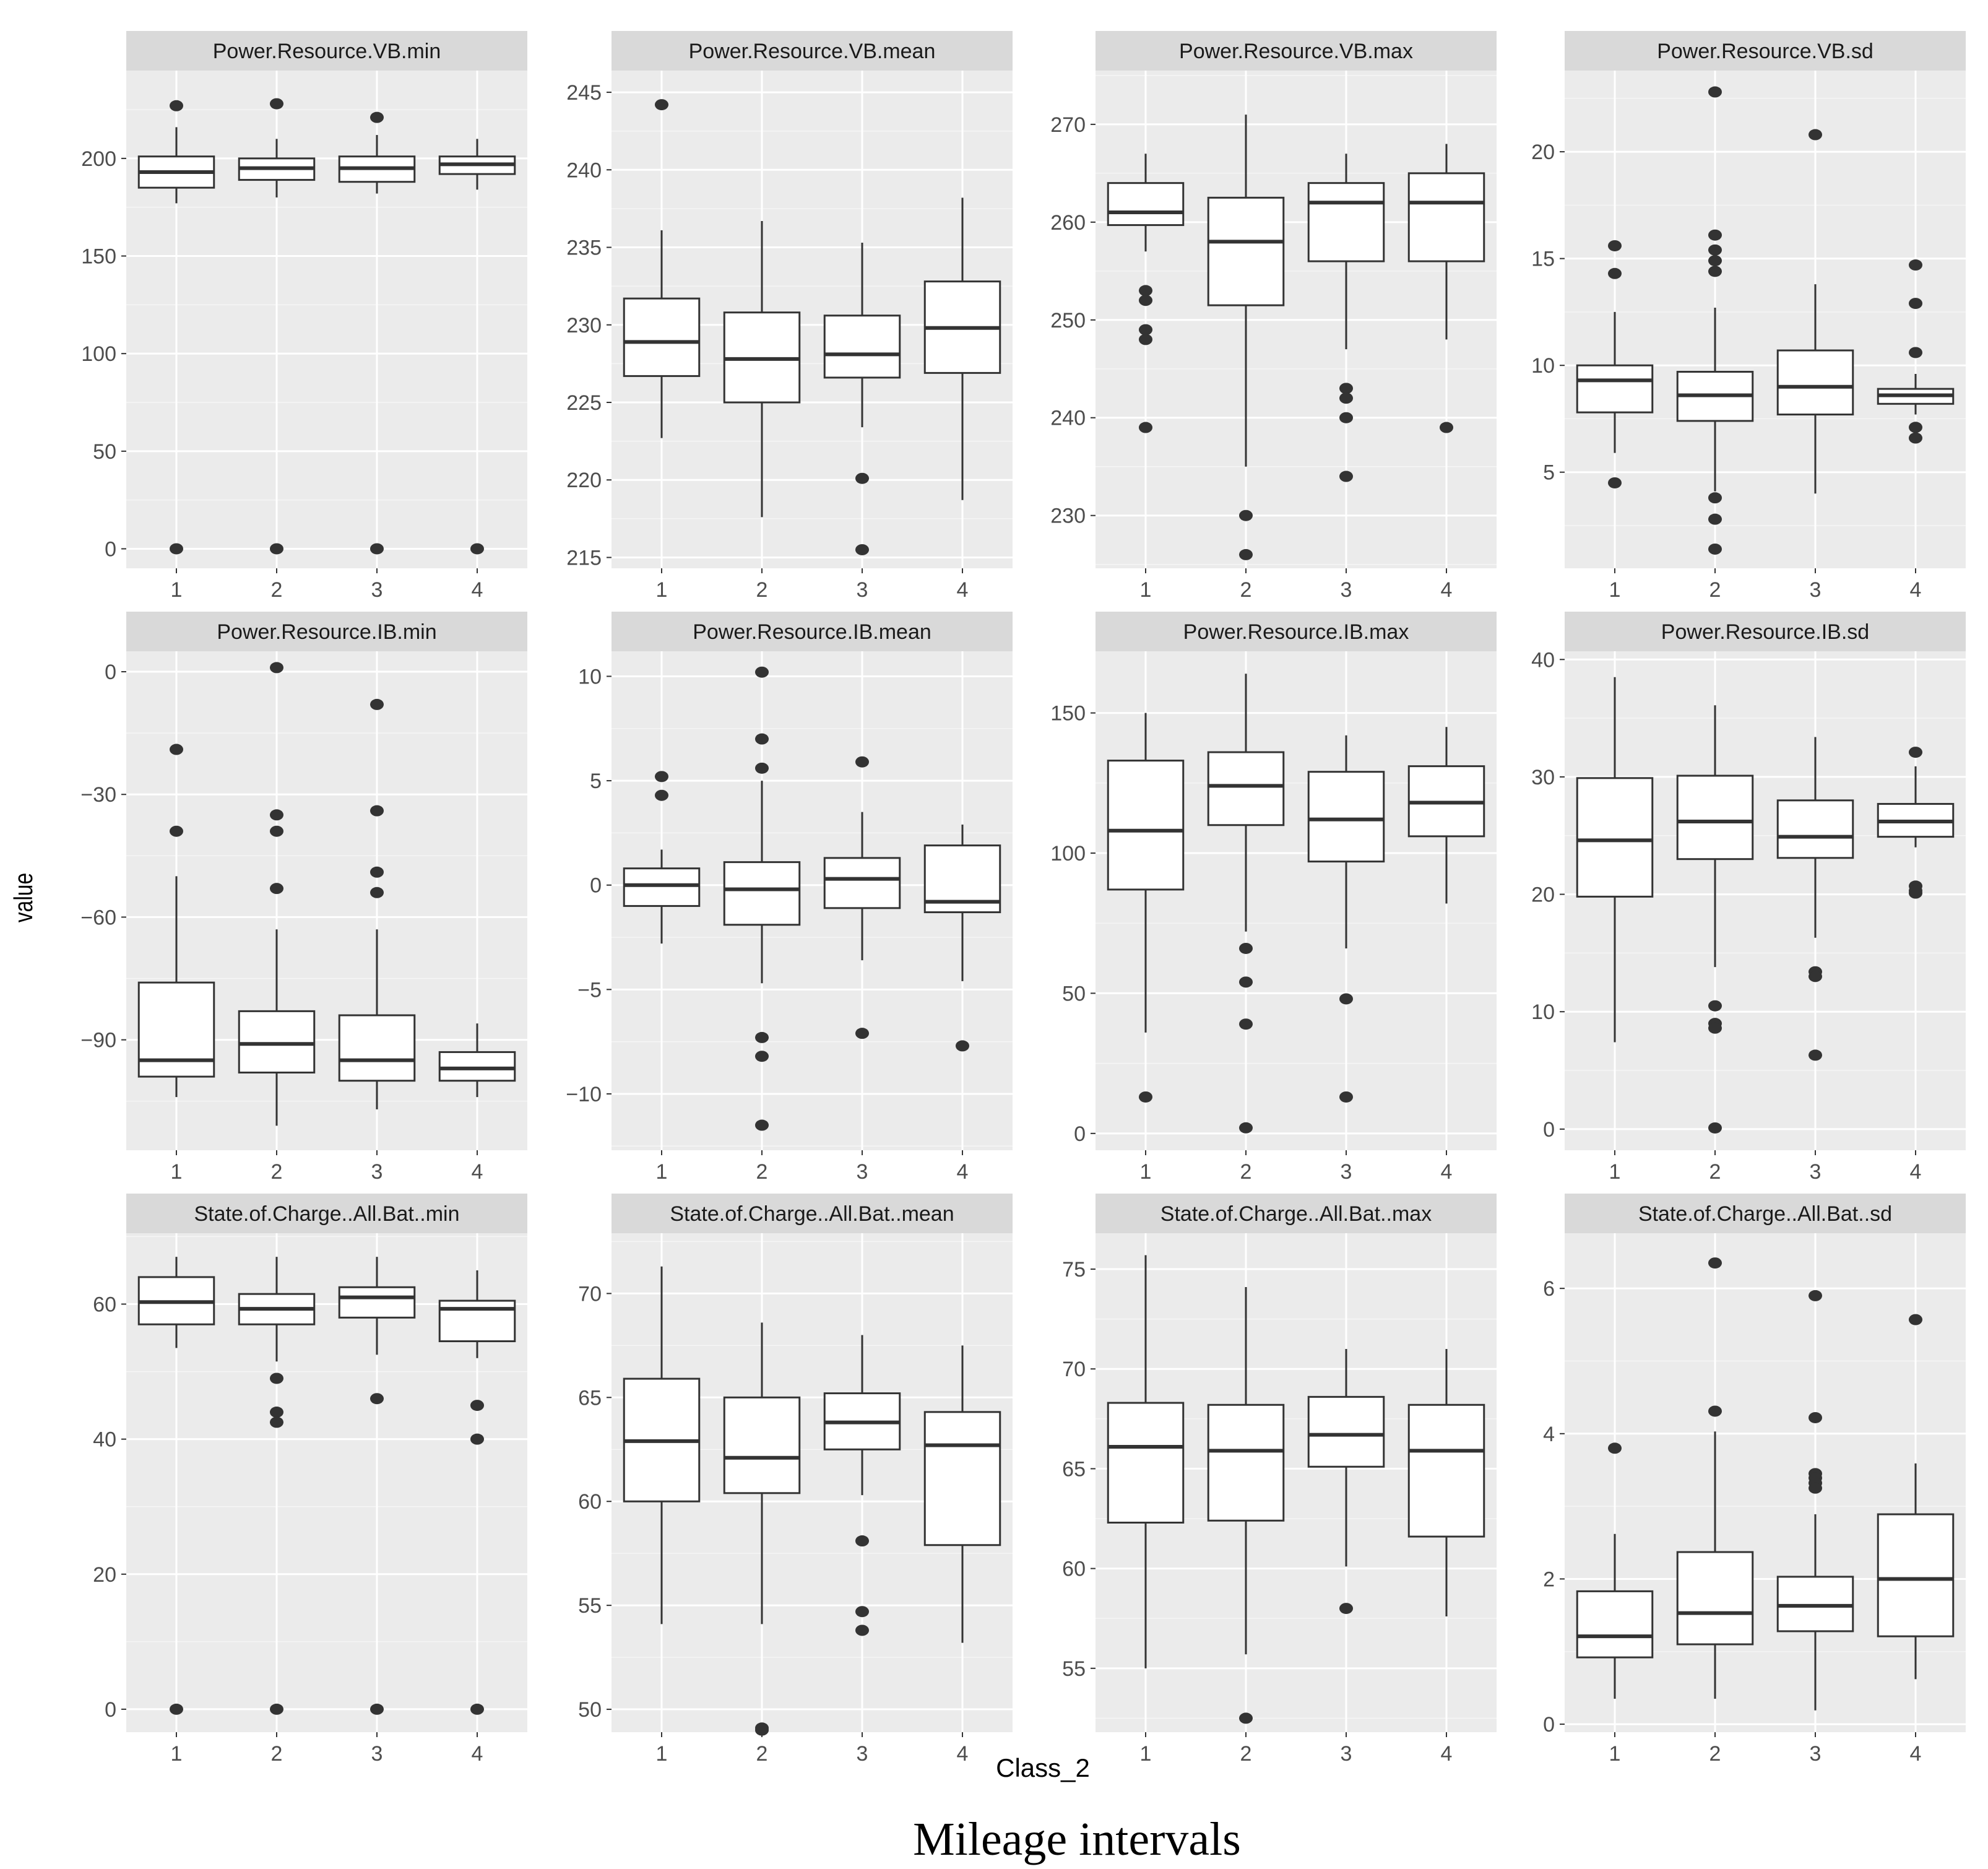  Describe the element at coordinates (104, 1575) in the screenshot. I see `panel-9-y-tick-label: 20` at that location.